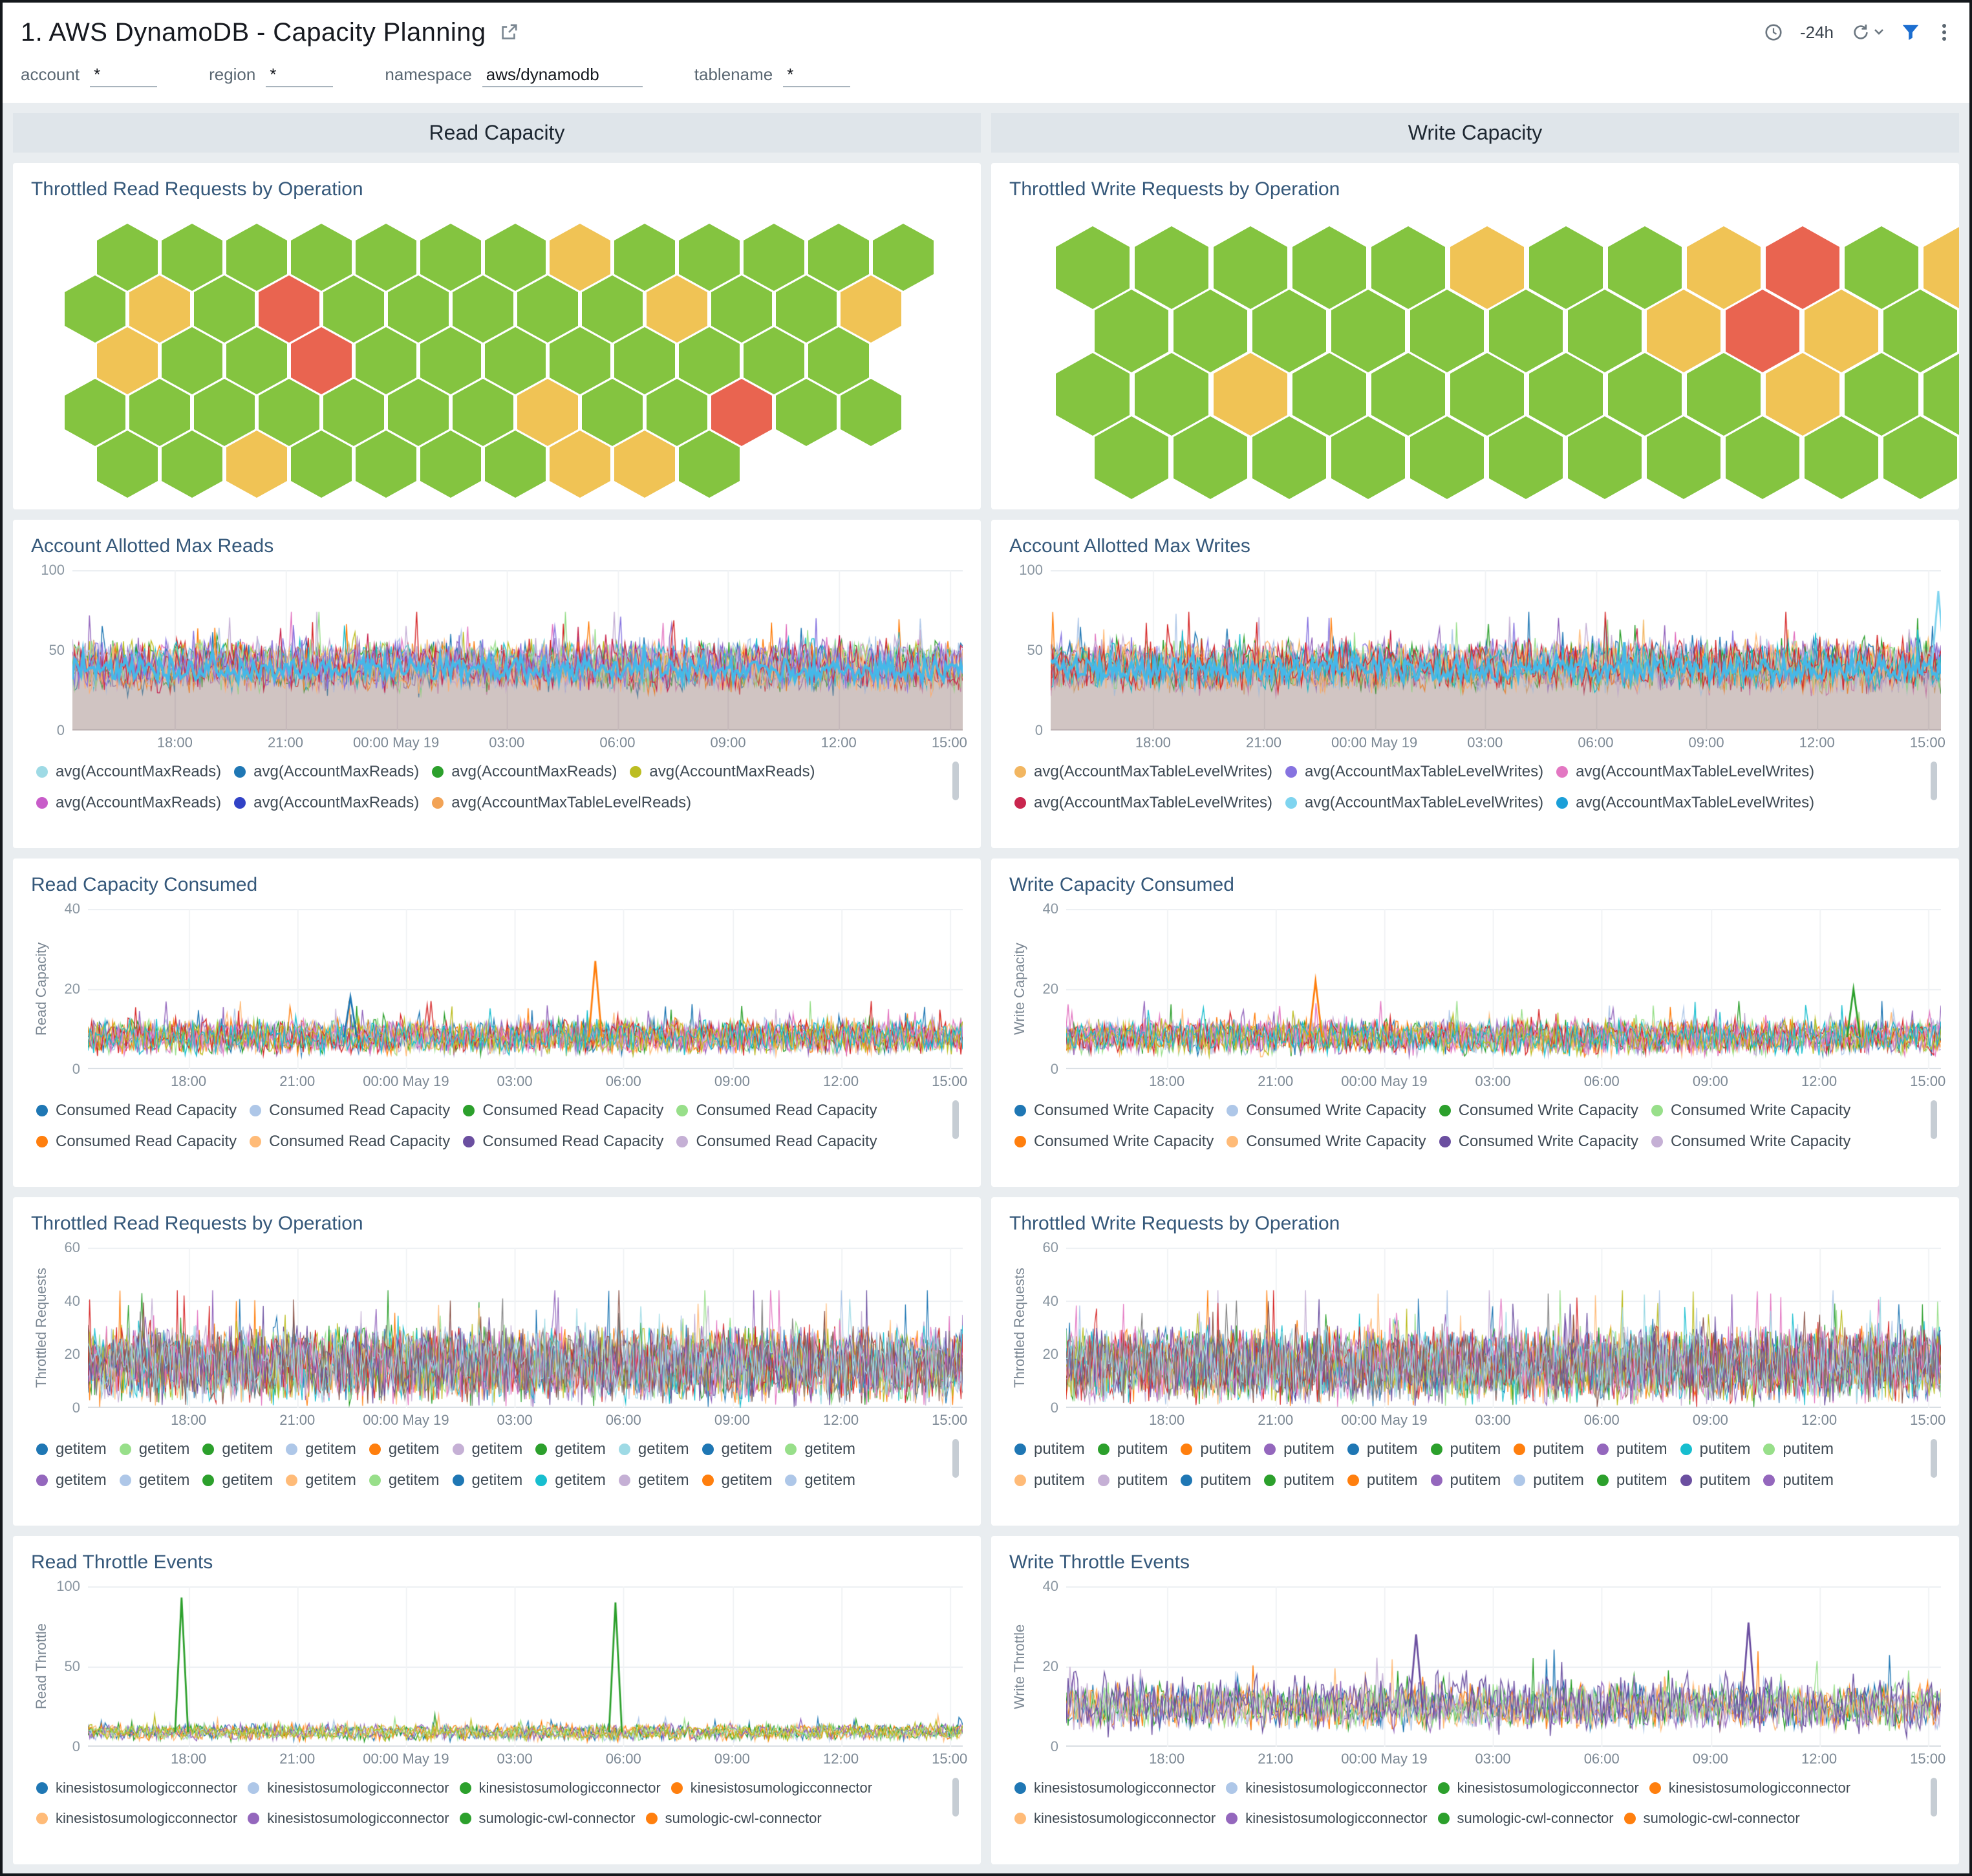 The width and height of the screenshot is (1972, 1876). I want to click on region-filter-input: *, so click(300, 76).